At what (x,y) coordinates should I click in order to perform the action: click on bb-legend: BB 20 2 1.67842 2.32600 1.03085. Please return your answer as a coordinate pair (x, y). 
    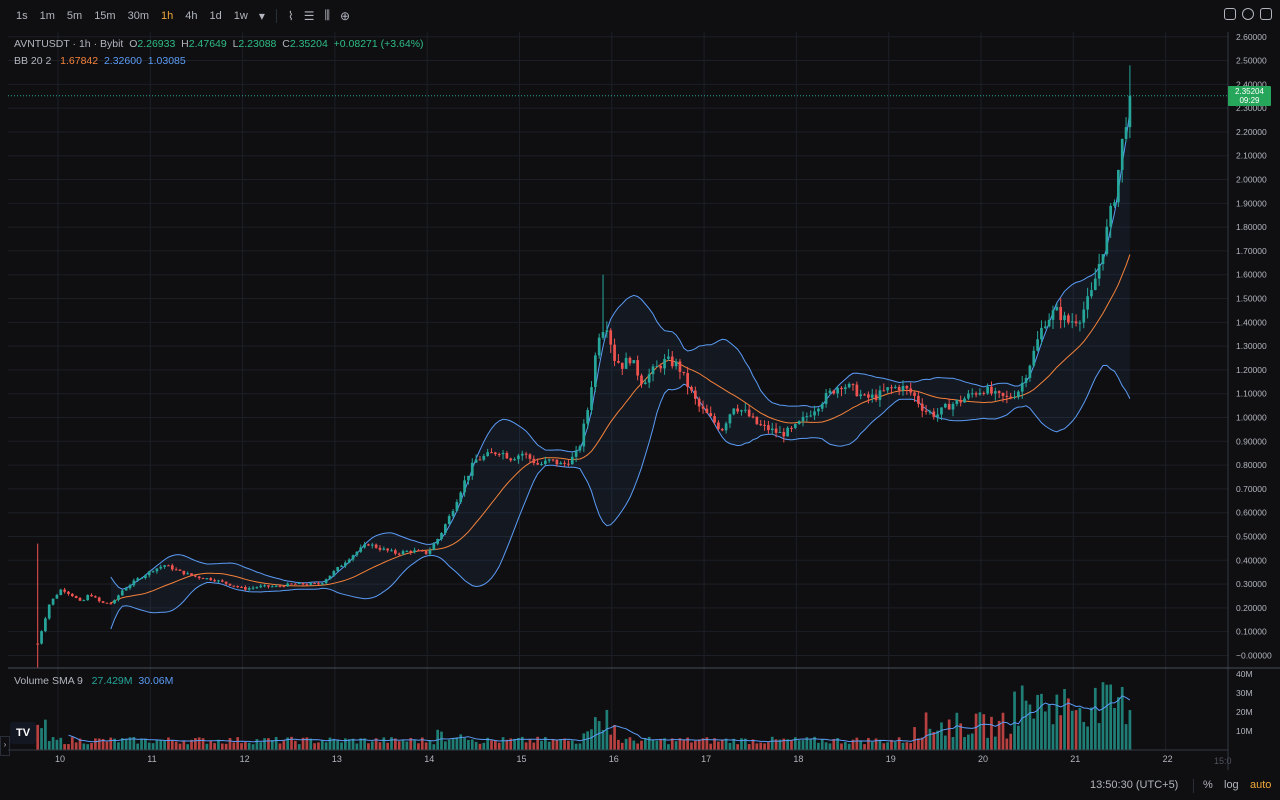
    Looking at the image, I should click on (100, 61).